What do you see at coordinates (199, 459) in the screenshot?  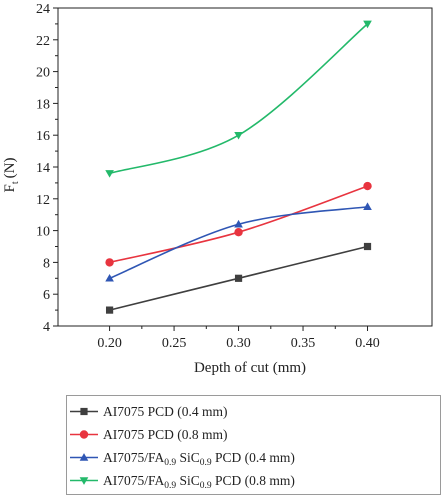 I see `legend-label: AI7075/FA0.9 SiC0.9 PCD (0.4 mm)` at bounding box center [199, 459].